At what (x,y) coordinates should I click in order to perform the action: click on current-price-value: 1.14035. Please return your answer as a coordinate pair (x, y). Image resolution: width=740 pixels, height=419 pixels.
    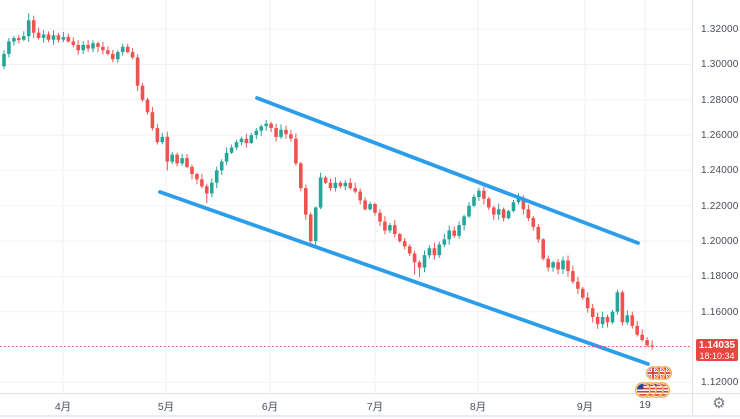
    Looking at the image, I should click on (717, 345).